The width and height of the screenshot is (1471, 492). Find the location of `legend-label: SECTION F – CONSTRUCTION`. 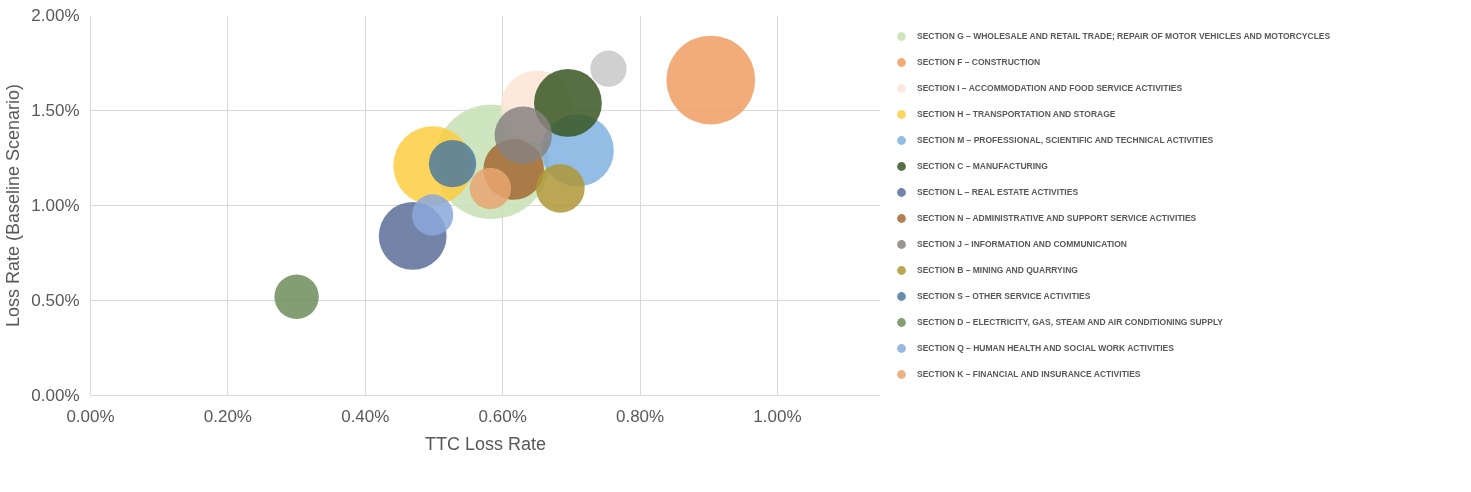

legend-label: SECTION F – CONSTRUCTION is located at coordinates (979, 62).